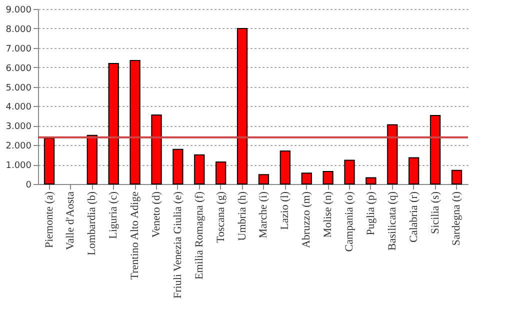  I want to click on y-tick-label: 0, so click(29, 185).